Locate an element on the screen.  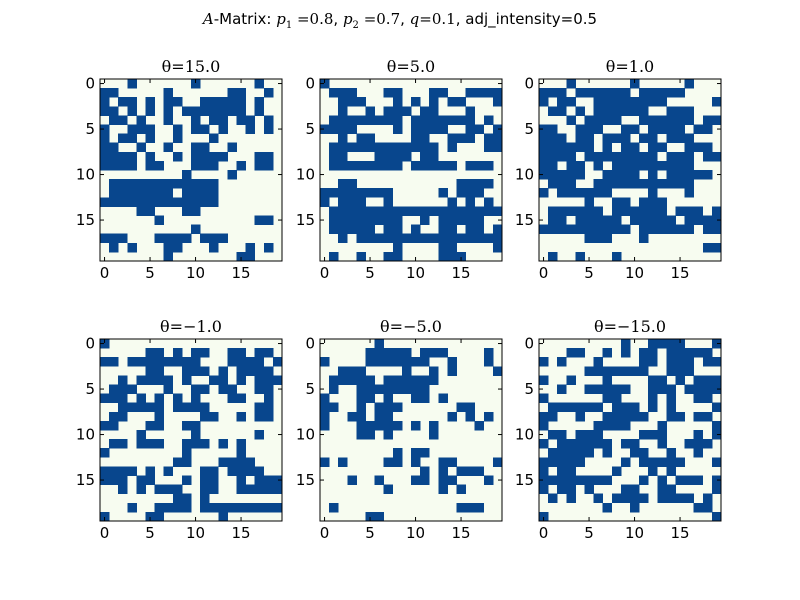
heatmap-panel-6: θ=−15.0 0 5 10 15 0 5 10 15 is located at coordinates (618, 429).